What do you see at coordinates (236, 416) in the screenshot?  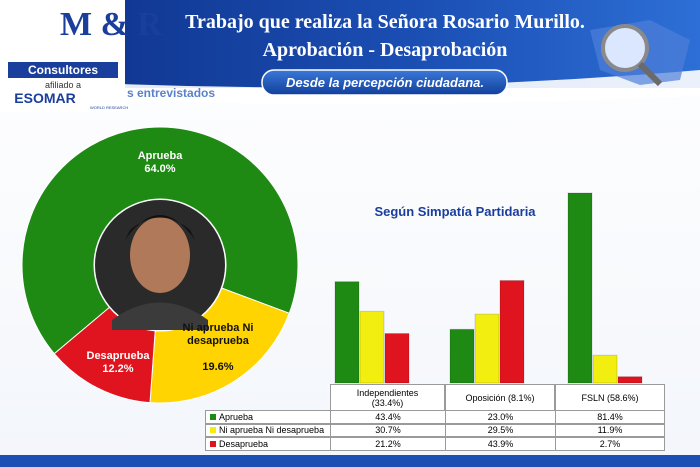 I see `legend-label: Aprueba` at bounding box center [236, 416].